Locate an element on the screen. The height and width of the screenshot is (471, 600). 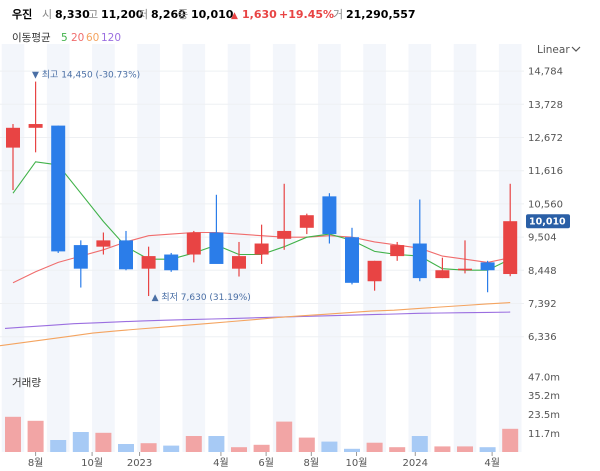
volume-value: 21,290,557 is located at coordinates (381, 14).